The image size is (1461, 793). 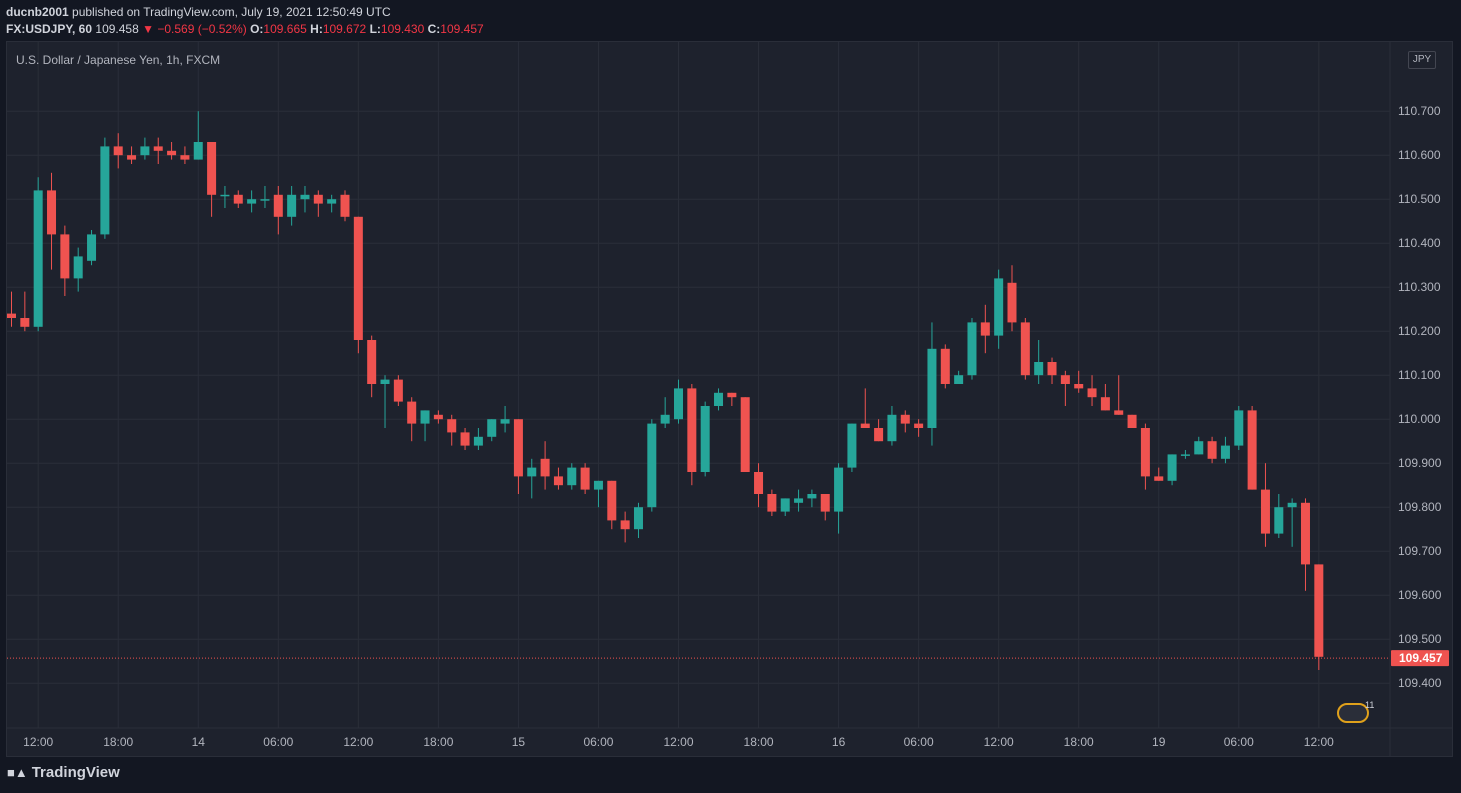 What do you see at coordinates (117, 29) in the screenshot?
I see `last-price: 109.458` at bounding box center [117, 29].